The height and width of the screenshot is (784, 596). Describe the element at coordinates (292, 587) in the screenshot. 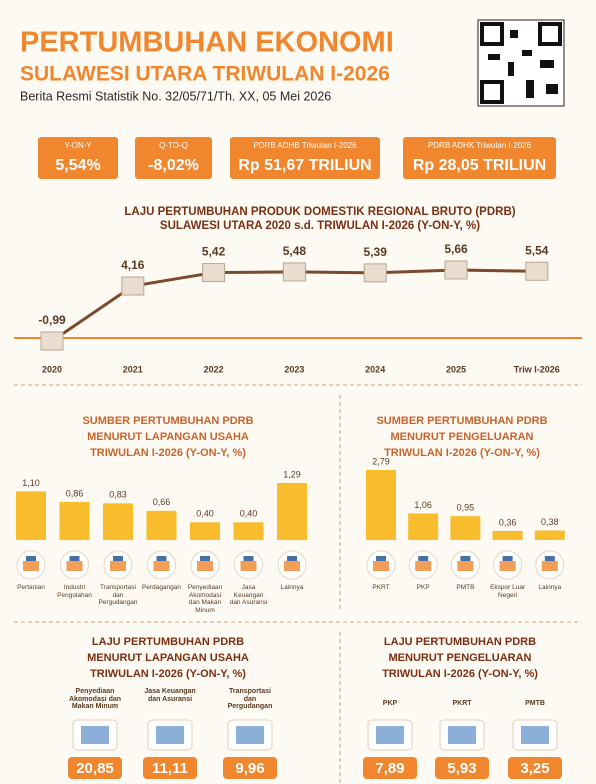

I see `category-label: Lainnya` at that location.